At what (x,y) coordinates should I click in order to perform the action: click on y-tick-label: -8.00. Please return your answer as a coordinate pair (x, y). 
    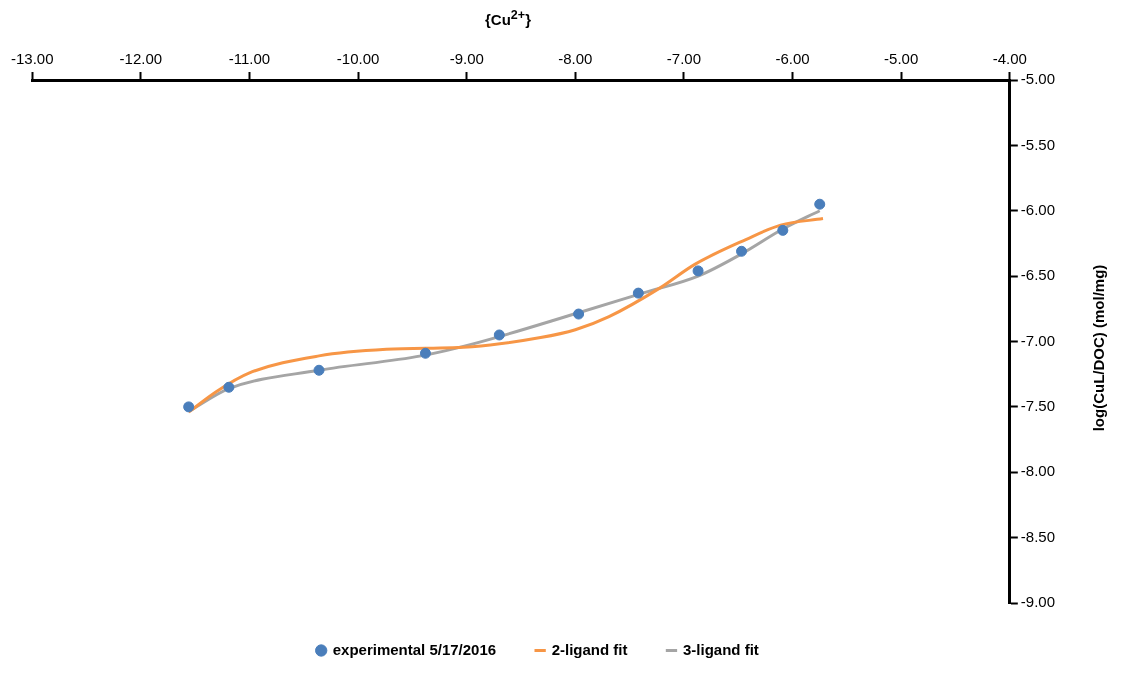
    Looking at the image, I should click on (1038, 471).